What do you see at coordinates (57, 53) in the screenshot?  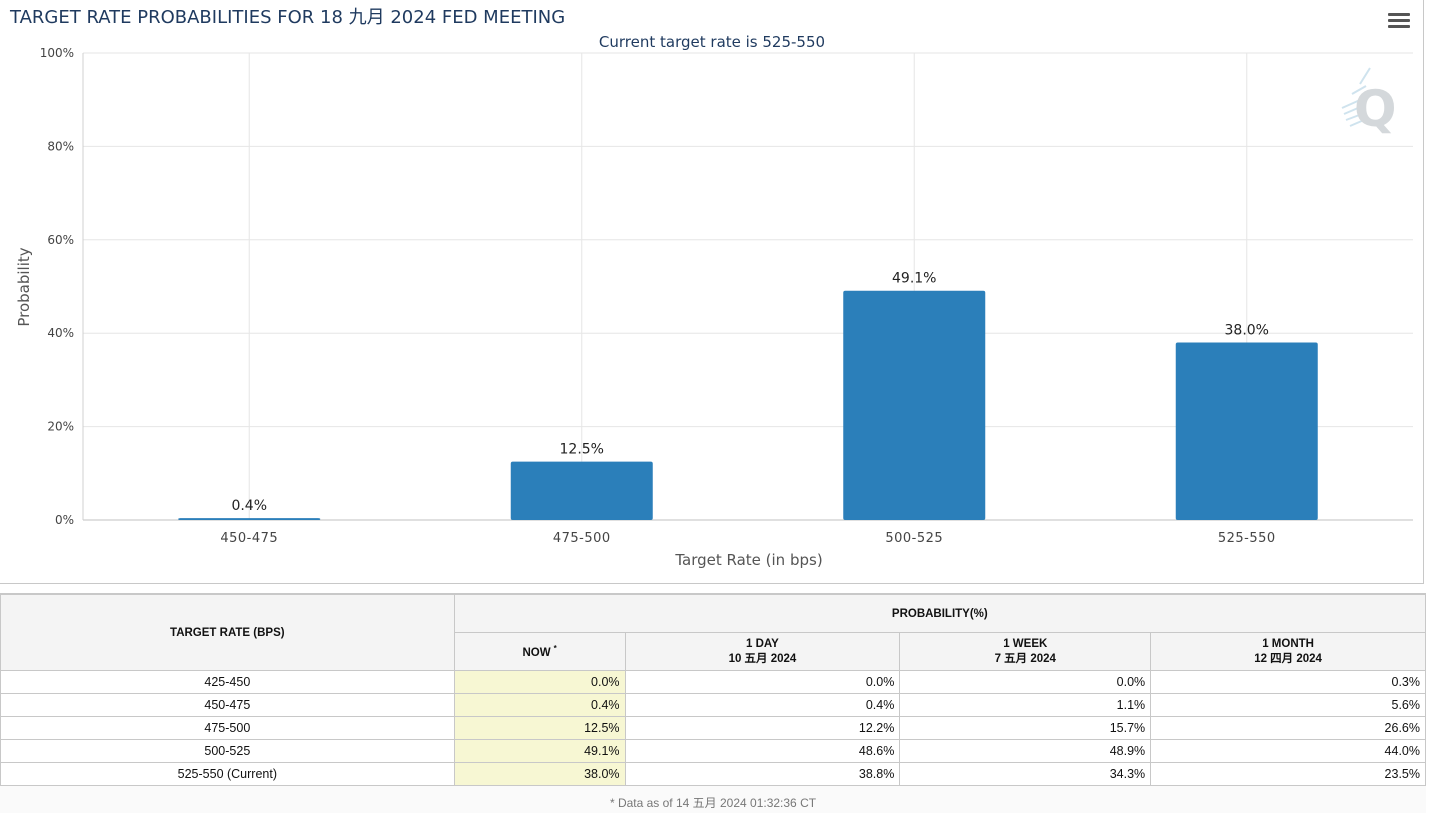 I see `y-tick-label: 100%` at bounding box center [57, 53].